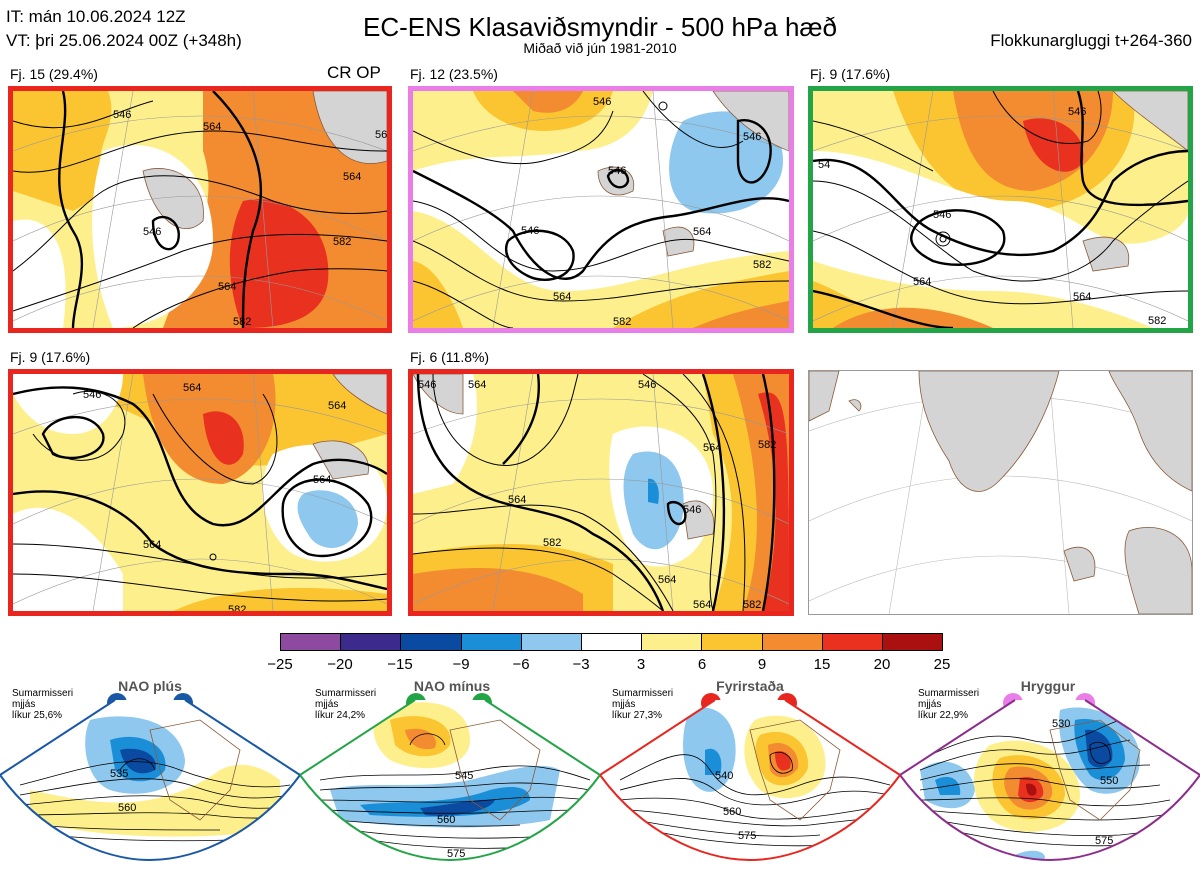  What do you see at coordinates (327, 704) in the screenshot?
I see `regime-2-avg: mjjás` at bounding box center [327, 704].